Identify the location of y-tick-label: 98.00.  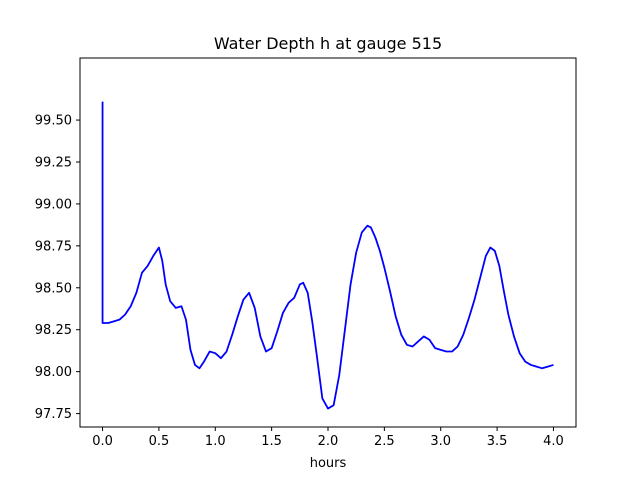
(53, 372).